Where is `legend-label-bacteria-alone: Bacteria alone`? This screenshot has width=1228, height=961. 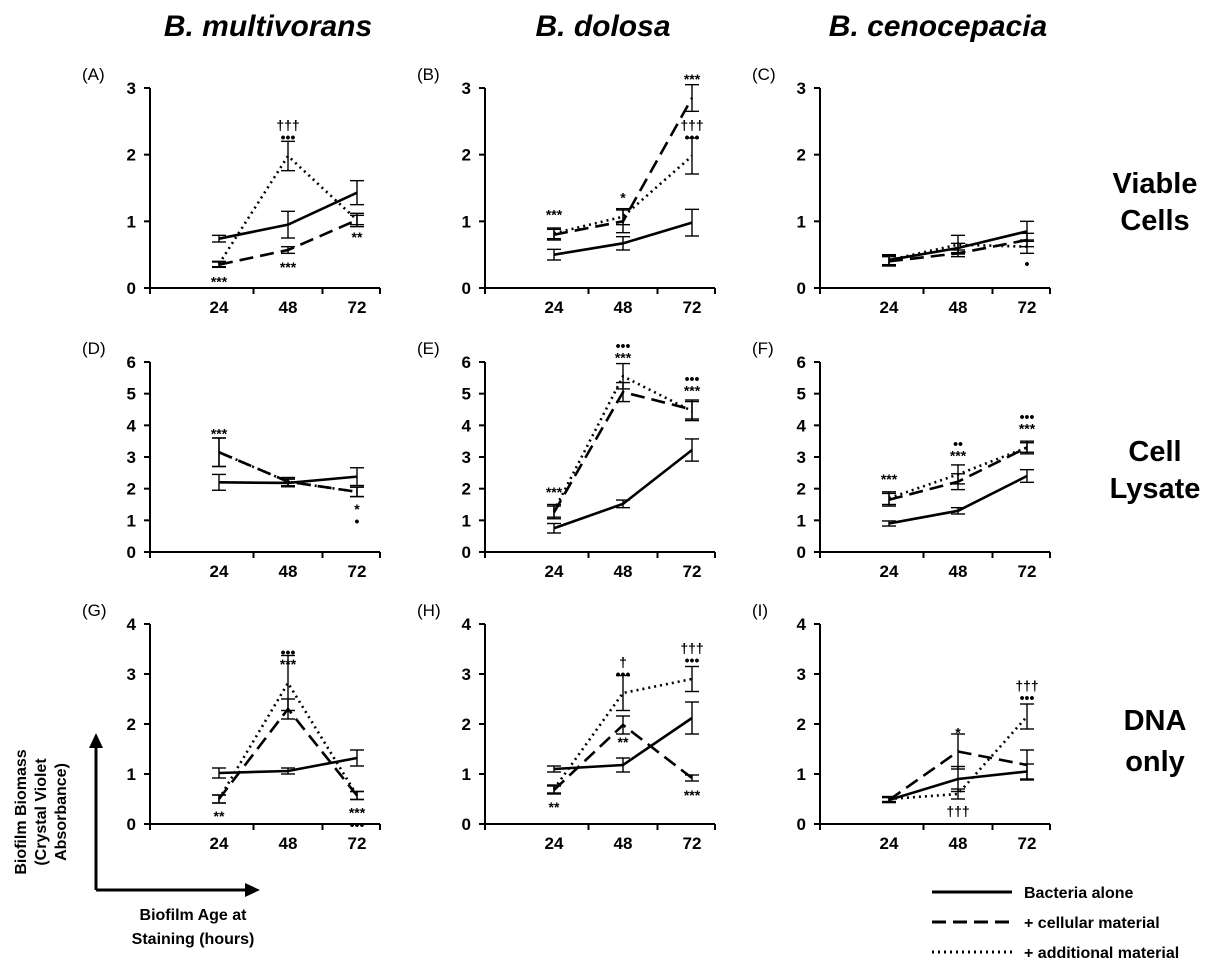 legend-label-bacteria-alone: Bacteria alone is located at coordinates (1078, 893).